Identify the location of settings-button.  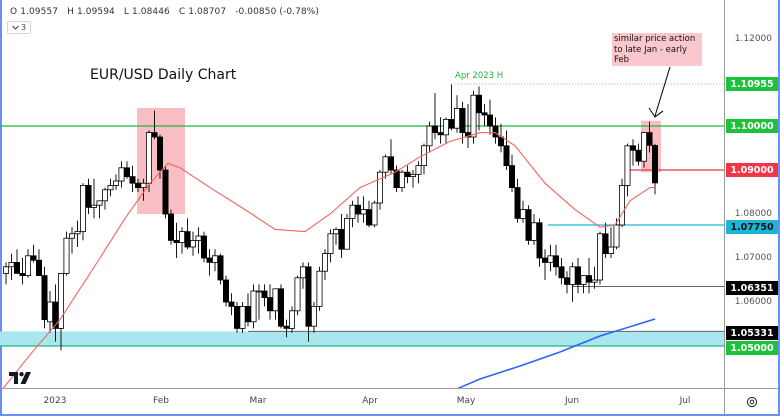
(751, 401).